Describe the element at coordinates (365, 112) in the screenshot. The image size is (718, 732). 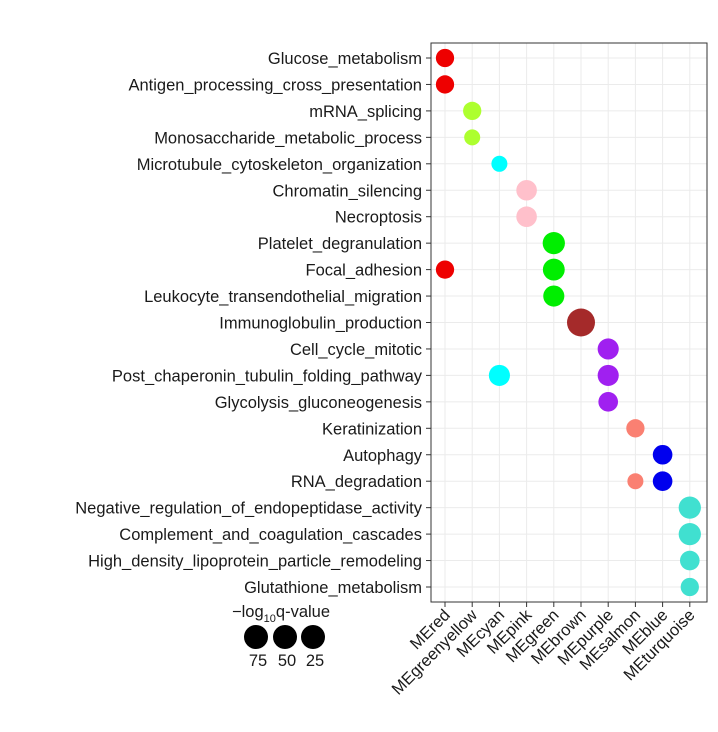
I see `y-tick-label: mRNA_splicing` at that location.